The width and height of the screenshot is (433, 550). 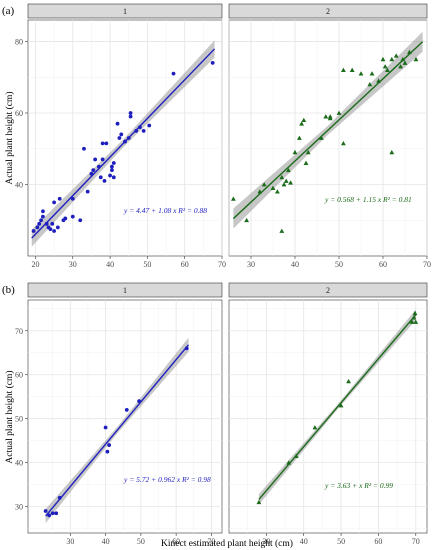 I want to click on y-tick-label: 80, so click(x=19, y=41).